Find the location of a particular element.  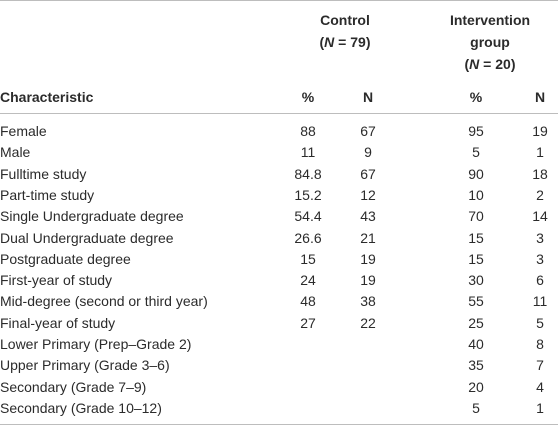

row-label: Lower Primary (Prep–Grade 2) is located at coordinates (96, 344).